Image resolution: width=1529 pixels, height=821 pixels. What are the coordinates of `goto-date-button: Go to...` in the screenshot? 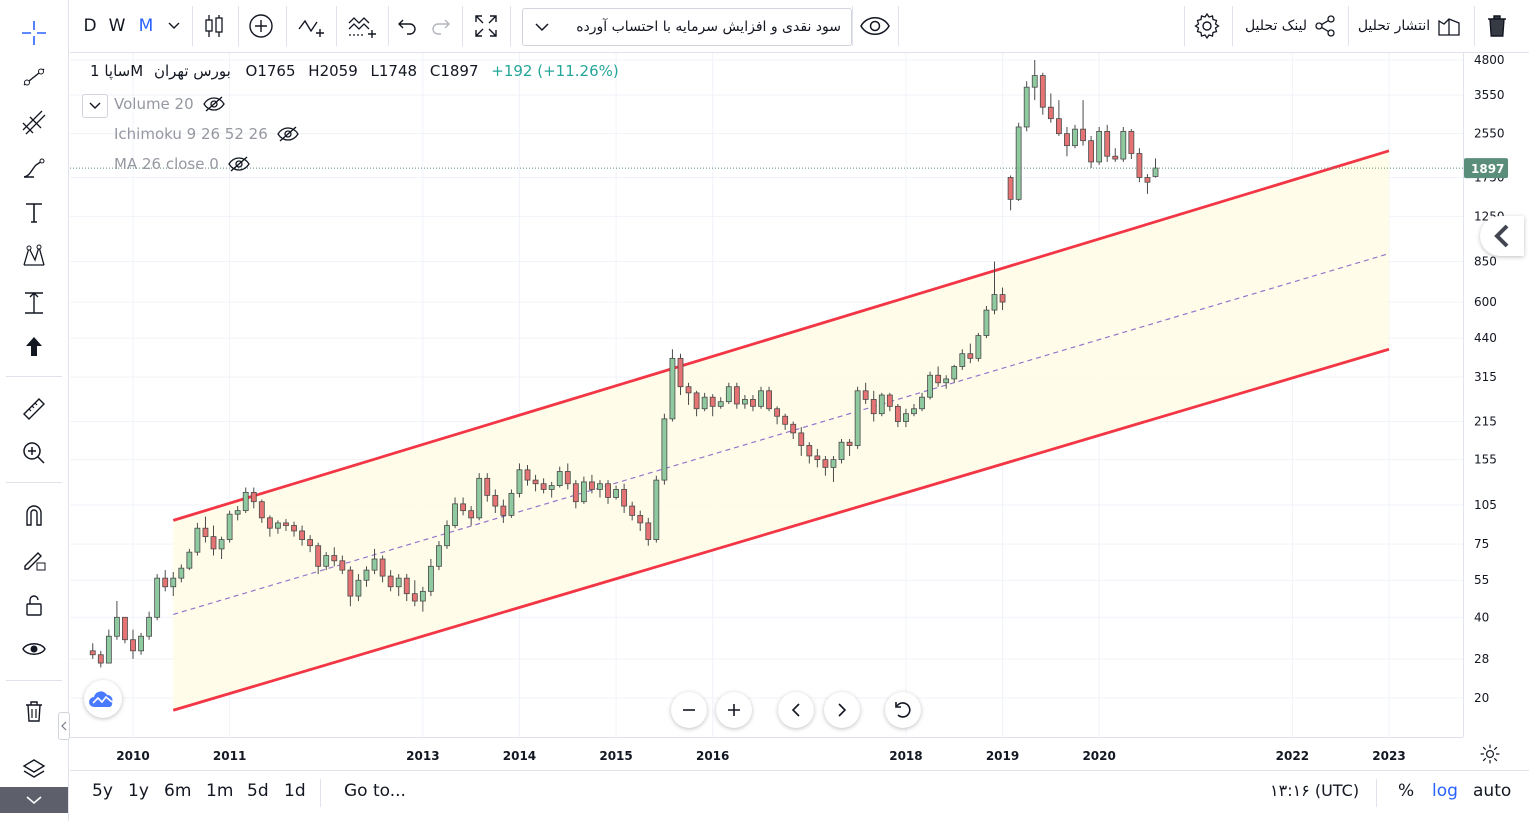 It's located at (375, 791).